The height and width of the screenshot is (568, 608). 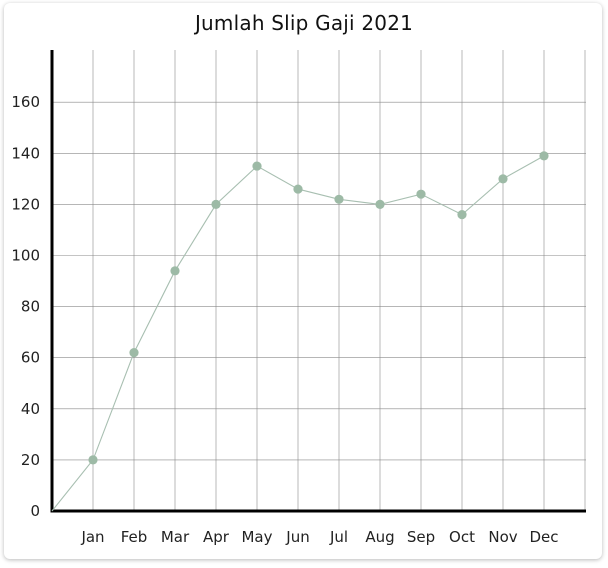 What do you see at coordinates (338, 537) in the screenshot?
I see `x-tick-label: Jul` at bounding box center [338, 537].